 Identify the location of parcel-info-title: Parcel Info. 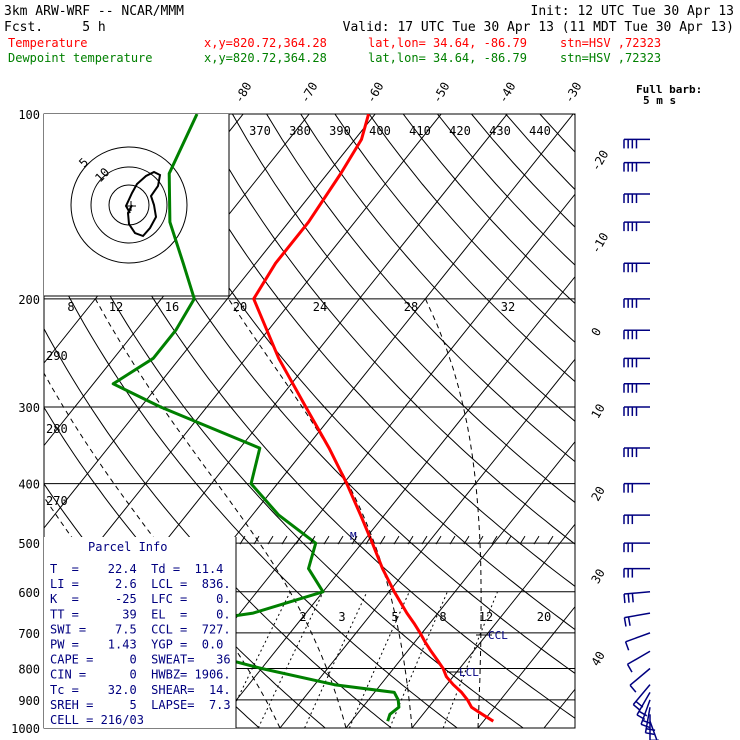
(127, 547).